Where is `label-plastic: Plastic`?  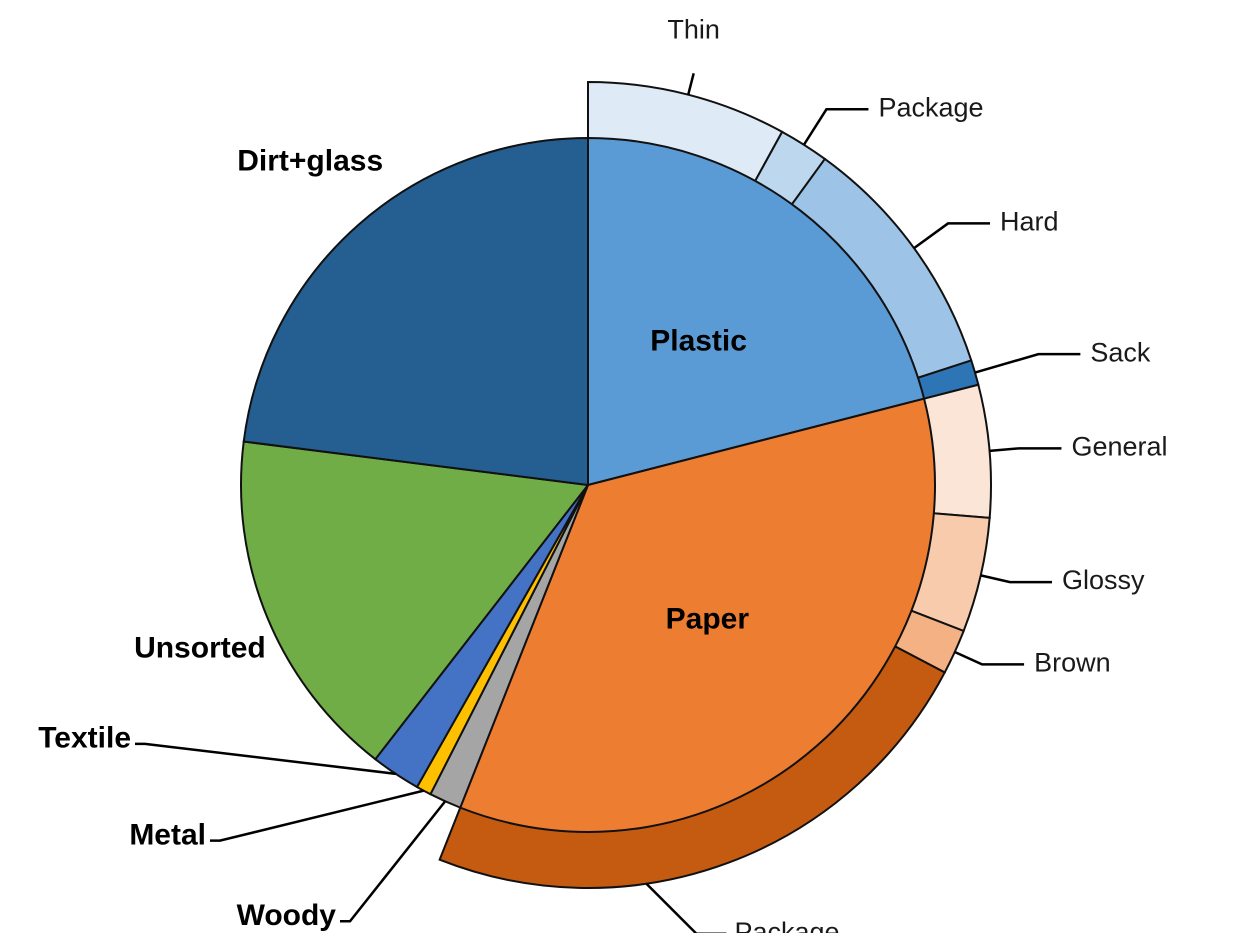 label-plastic: Plastic is located at coordinates (698, 340).